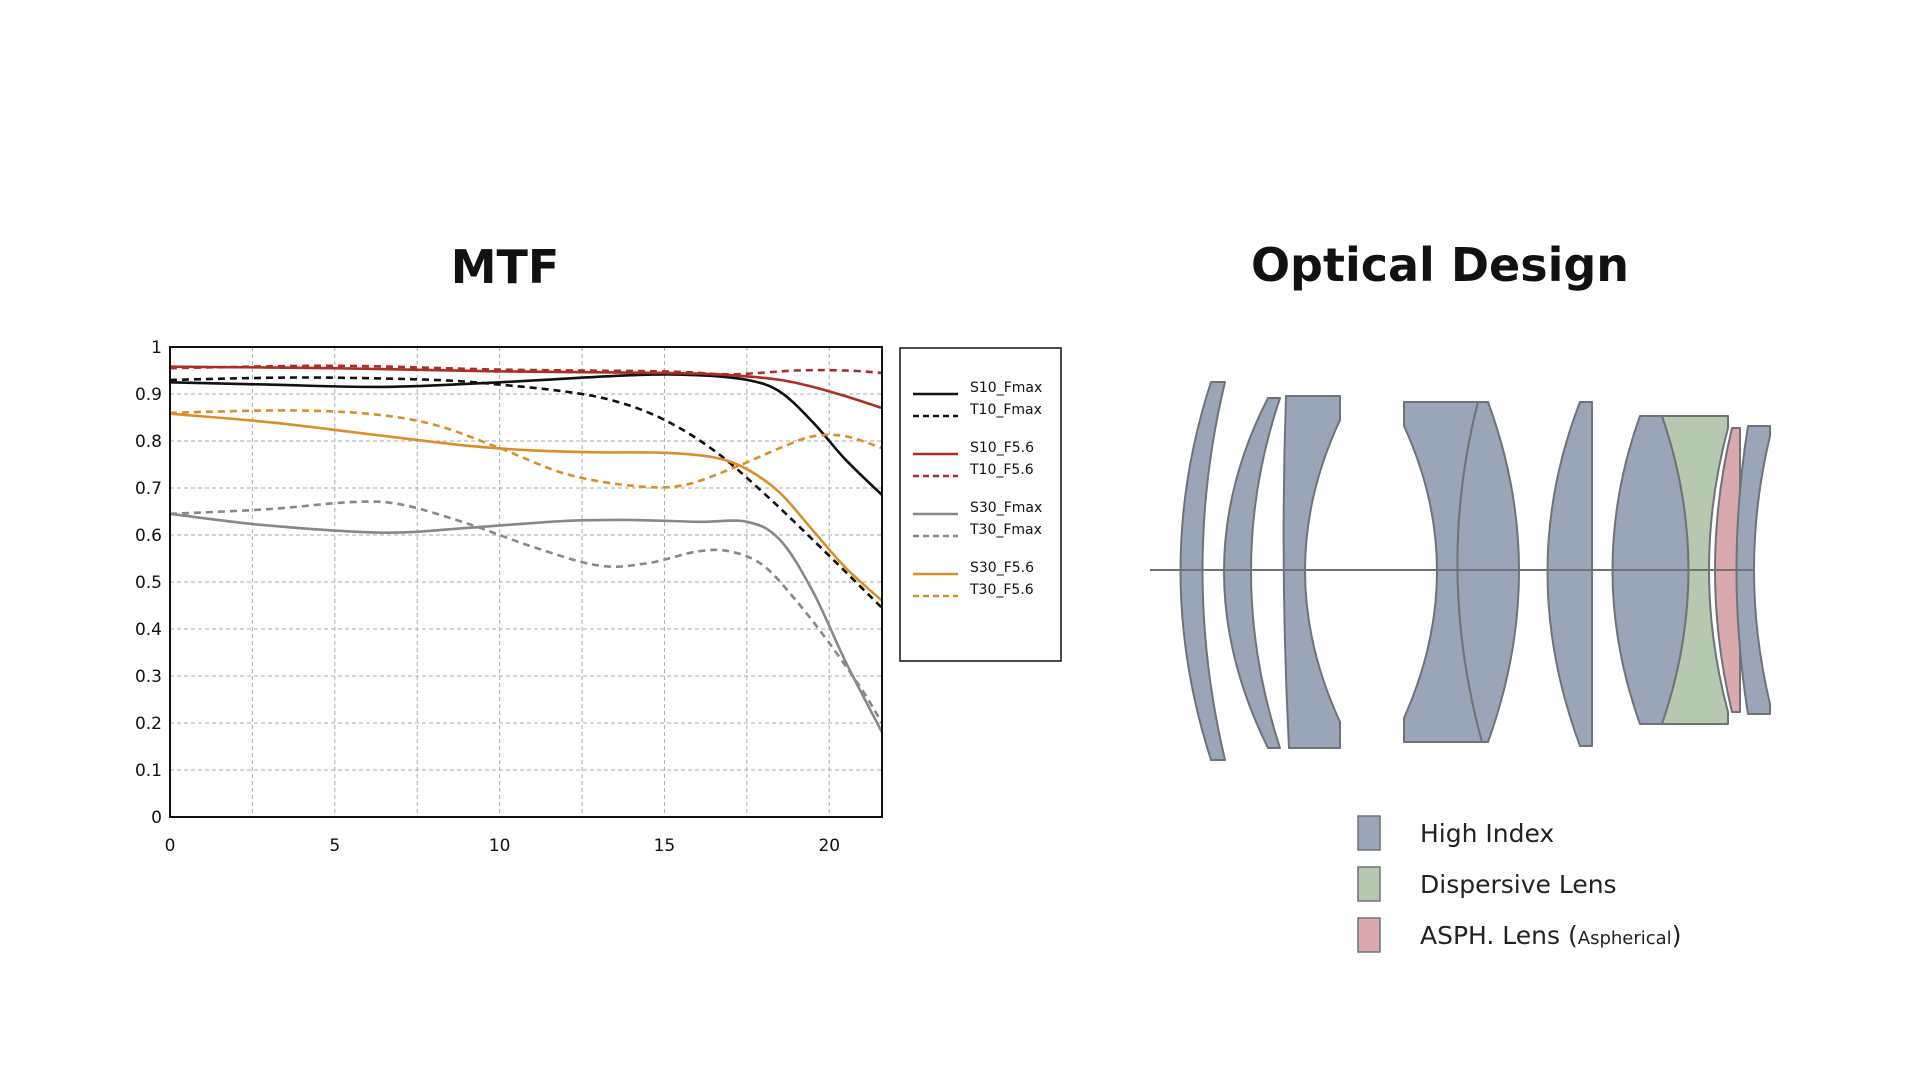 This screenshot has width=1920, height=1080. What do you see at coordinates (1369, 884) in the screenshot?
I see `dispersive-lens-swatch` at bounding box center [1369, 884].